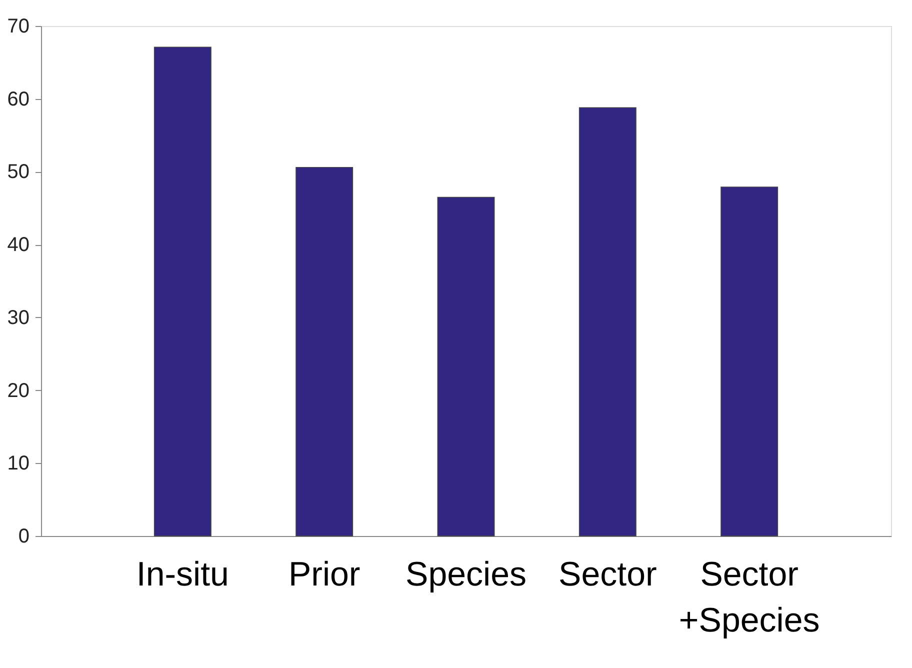  What do you see at coordinates (466, 575) in the screenshot?
I see `x-tick-label: Species` at bounding box center [466, 575].